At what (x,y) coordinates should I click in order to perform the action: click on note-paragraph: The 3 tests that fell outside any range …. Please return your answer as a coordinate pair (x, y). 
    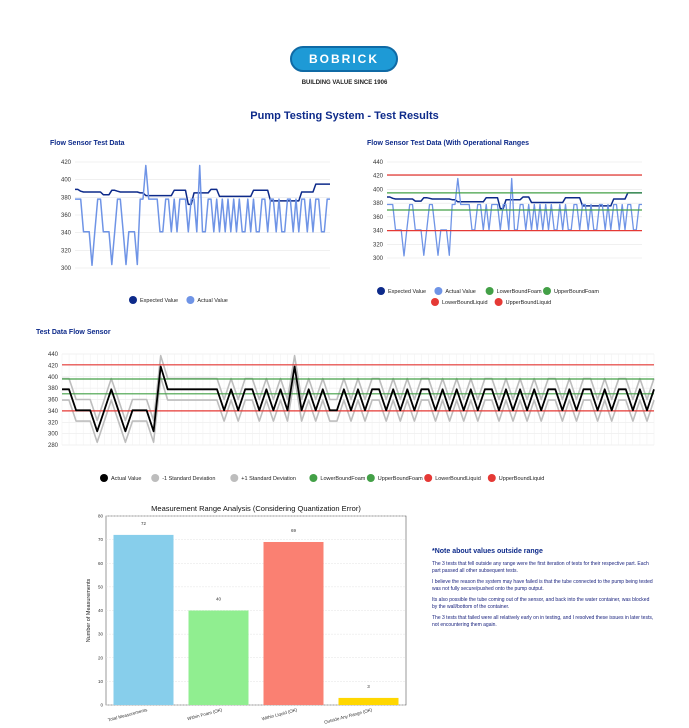
    Looking at the image, I should click on (540, 567).